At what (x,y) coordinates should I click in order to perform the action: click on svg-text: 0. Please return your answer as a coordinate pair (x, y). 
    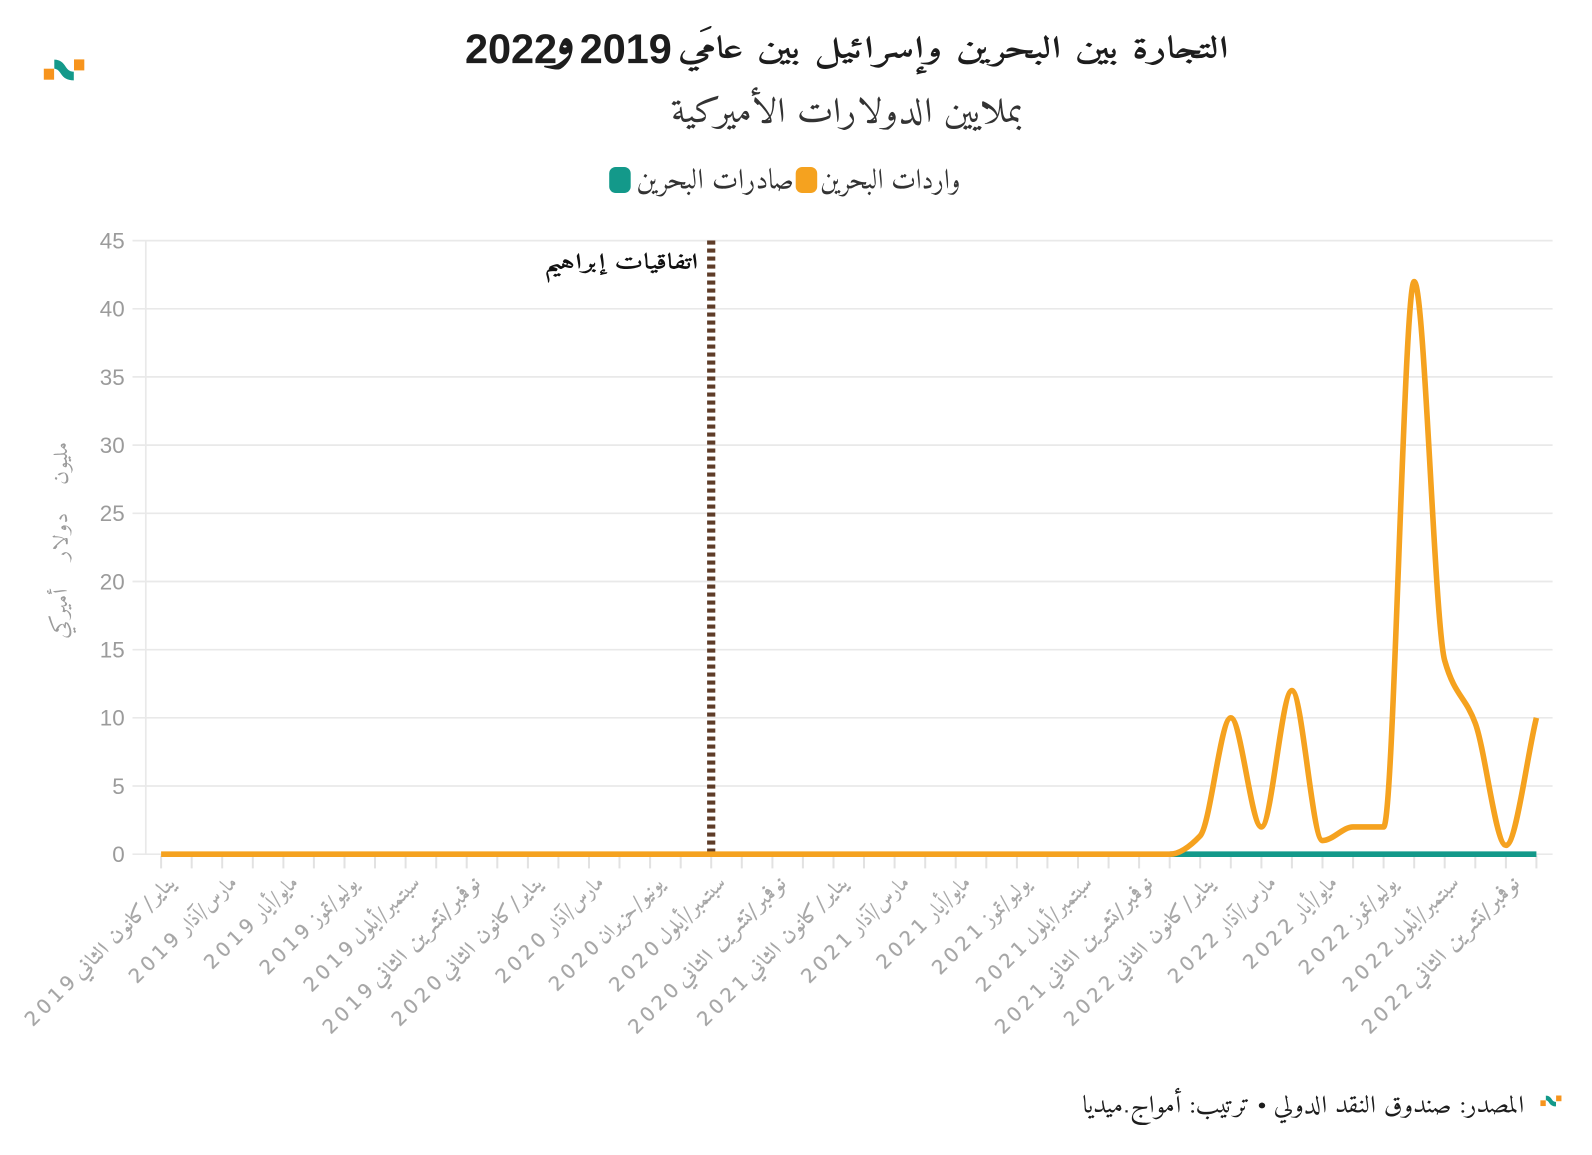
    Looking at the image, I should click on (118, 854).